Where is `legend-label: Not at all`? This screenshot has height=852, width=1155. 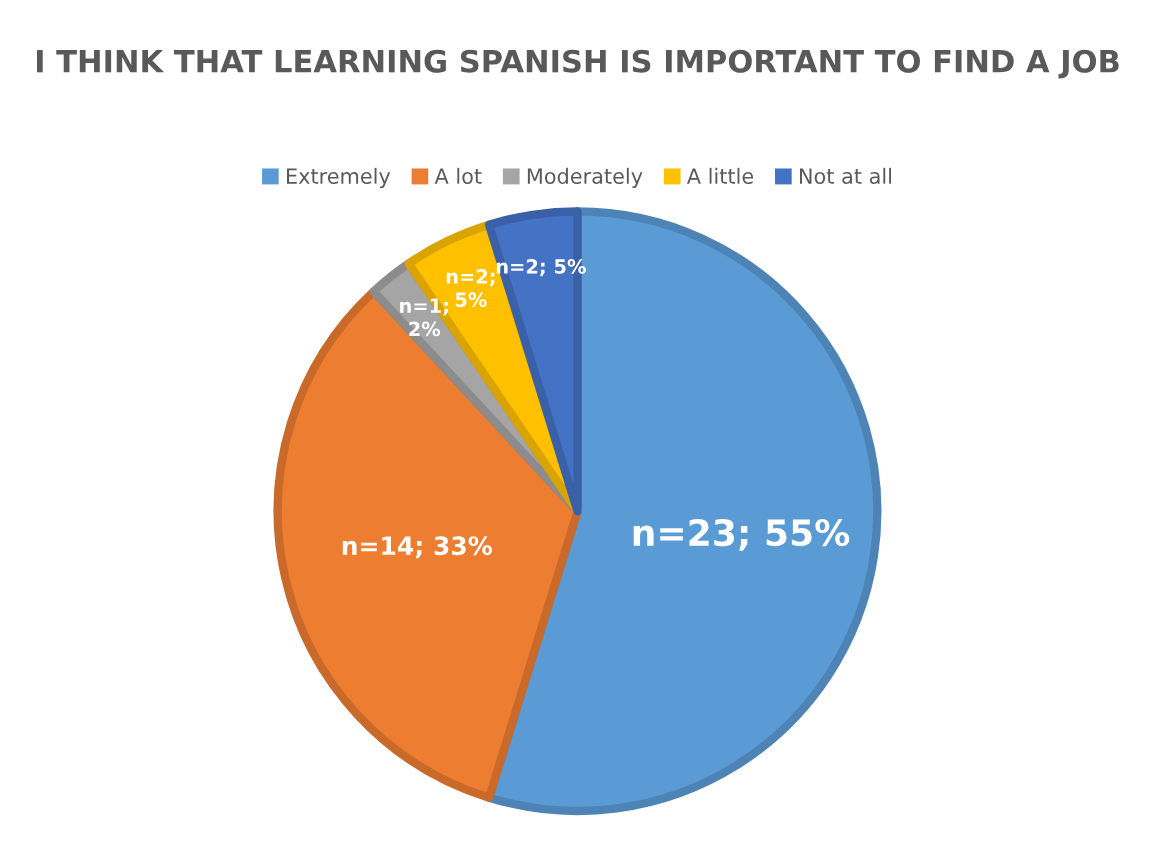
legend-label: Not at all is located at coordinates (845, 175).